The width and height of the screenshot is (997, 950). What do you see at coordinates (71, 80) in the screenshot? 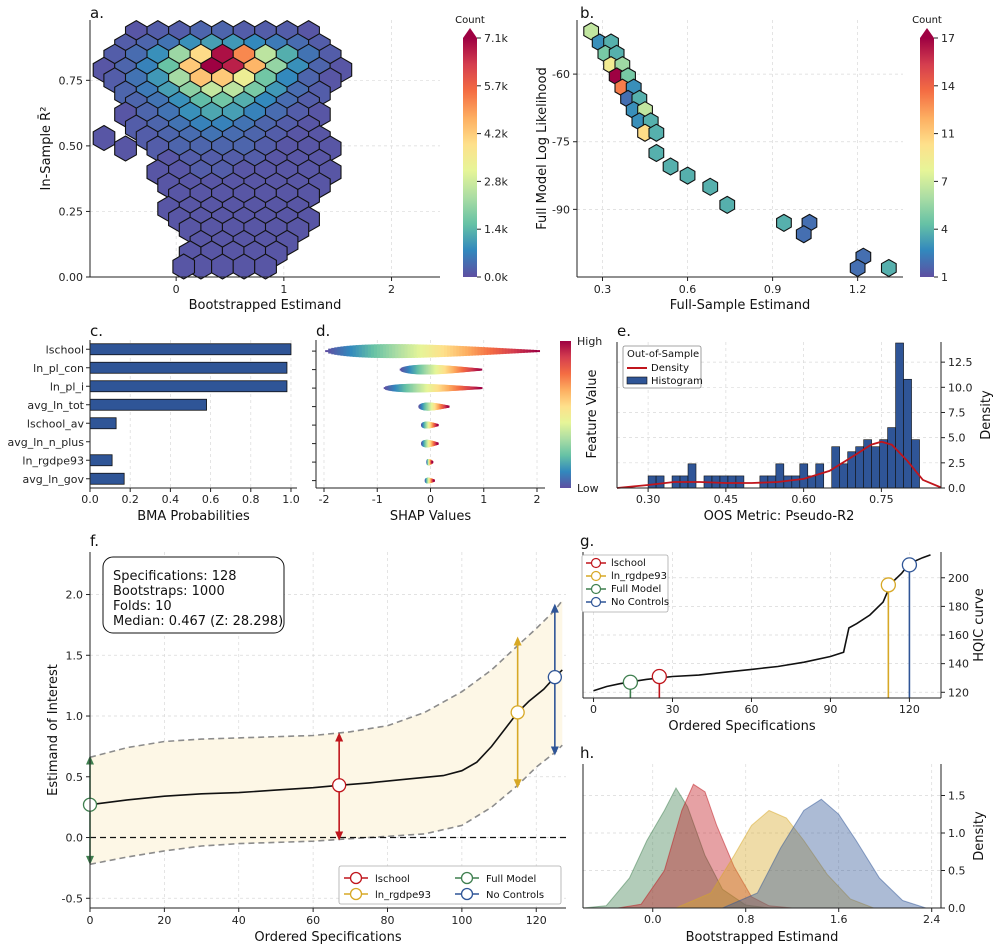
I see `panel-a-ytick-label: 0.75` at bounding box center [71, 80].